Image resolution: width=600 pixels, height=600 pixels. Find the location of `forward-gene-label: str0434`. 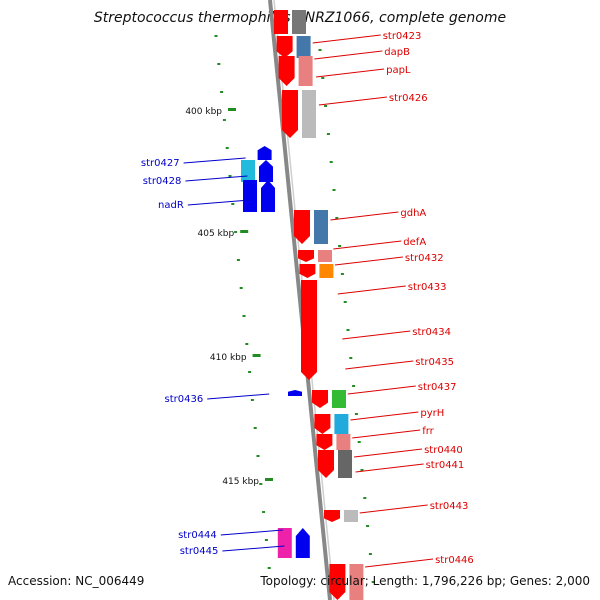

forward-gene-label: str0434 is located at coordinates (431, 332).